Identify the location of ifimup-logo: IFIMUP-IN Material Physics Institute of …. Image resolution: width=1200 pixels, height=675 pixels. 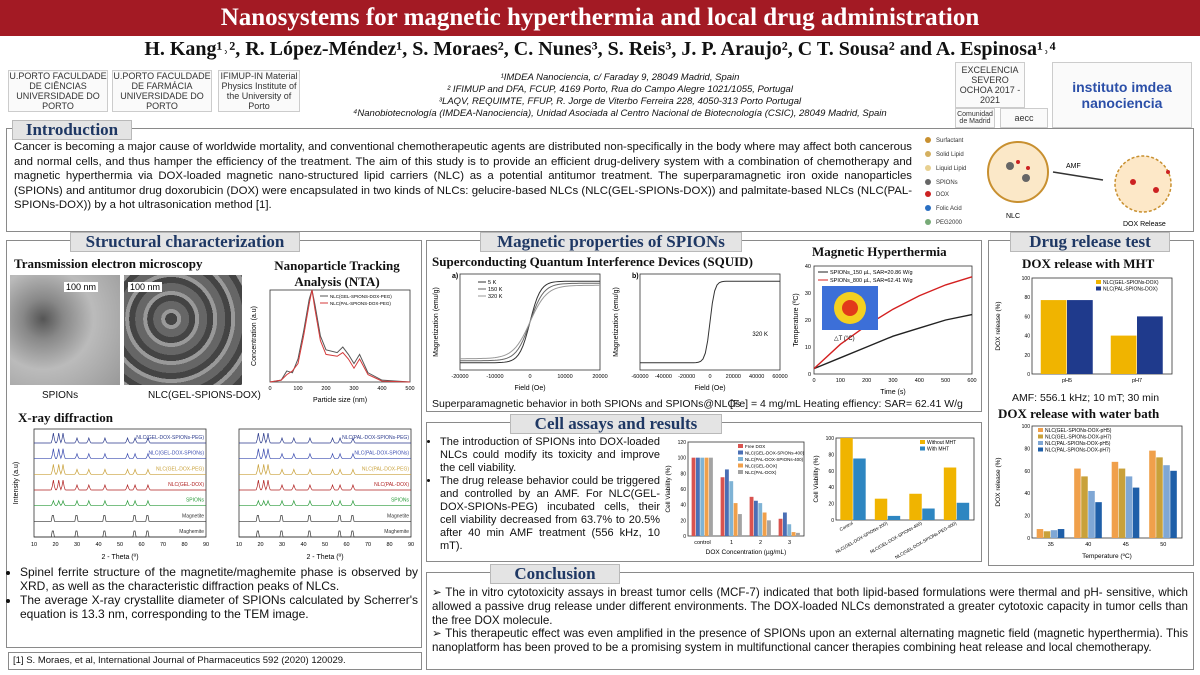
(259, 91).